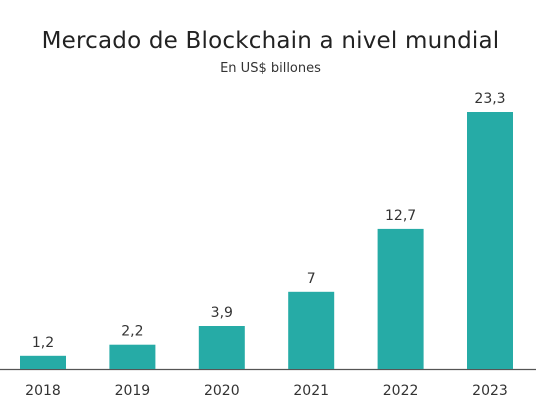 The width and height of the screenshot is (541, 420). I want to click on x-tick-label-2021: 2021, so click(311, 391).